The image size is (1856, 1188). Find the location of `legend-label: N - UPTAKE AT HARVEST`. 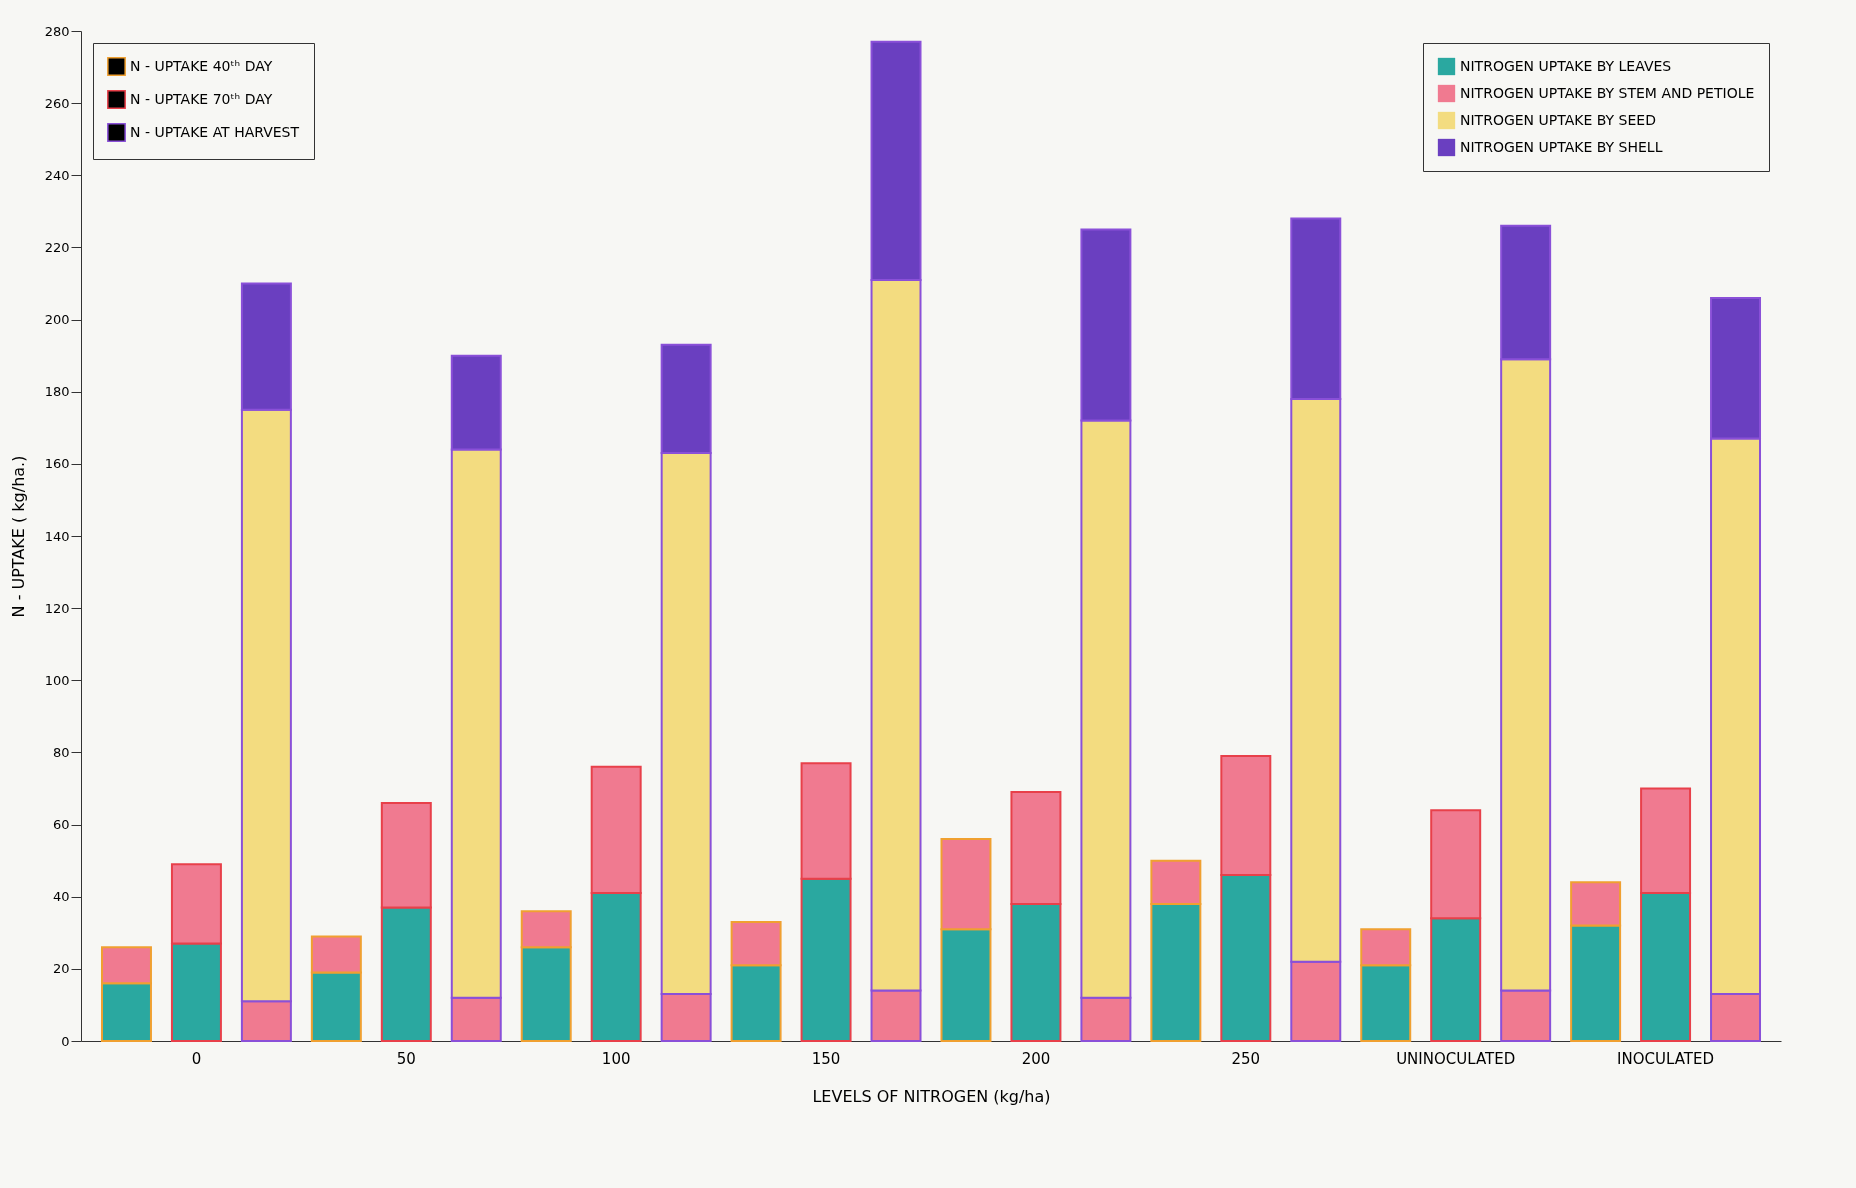

legend-label: N - UPTAKE AT HARVEST is located at coordinates (215, 131).